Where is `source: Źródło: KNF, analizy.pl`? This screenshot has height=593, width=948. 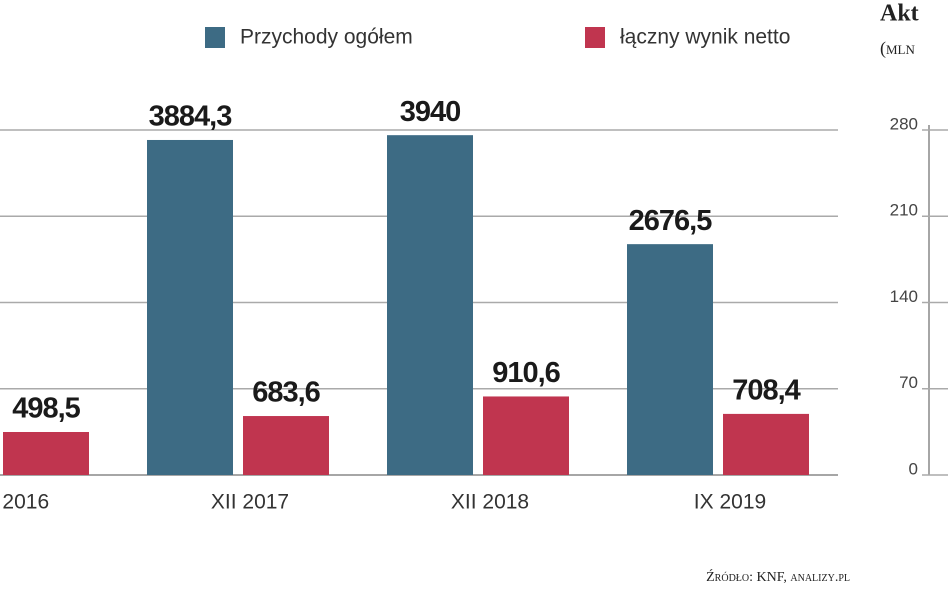 source: Źródło: KNF, analizy.pl is located at coordinates (778, 576).